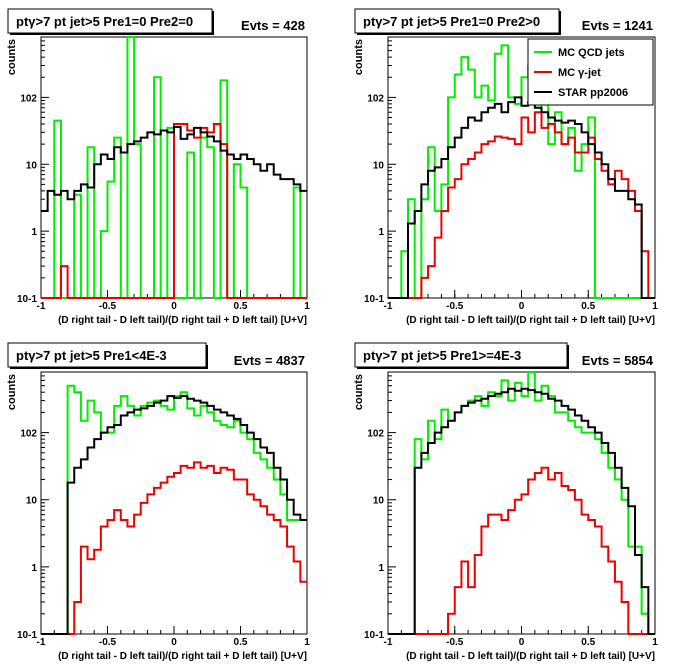 Image resolution: width=696 pixels, height=672 pixels. I want to click on legend: MC QCD jets MC γ-jet STAR pp2006, so click(590, 72).